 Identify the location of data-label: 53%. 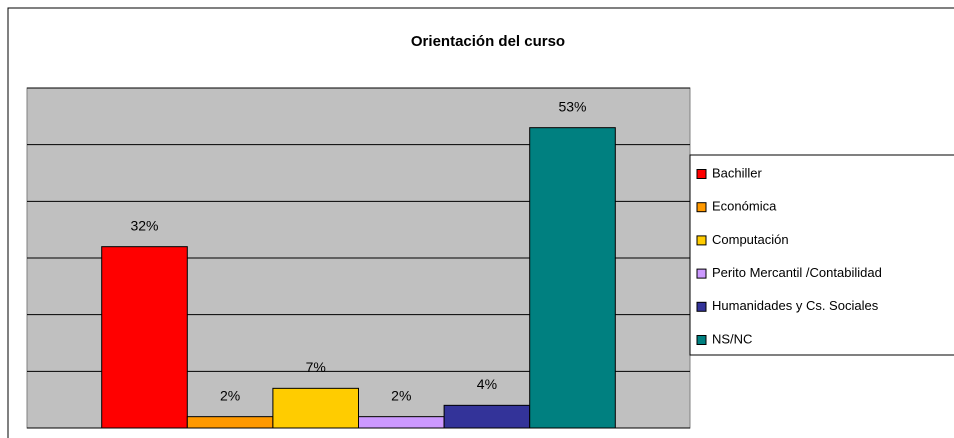
(572, 106).